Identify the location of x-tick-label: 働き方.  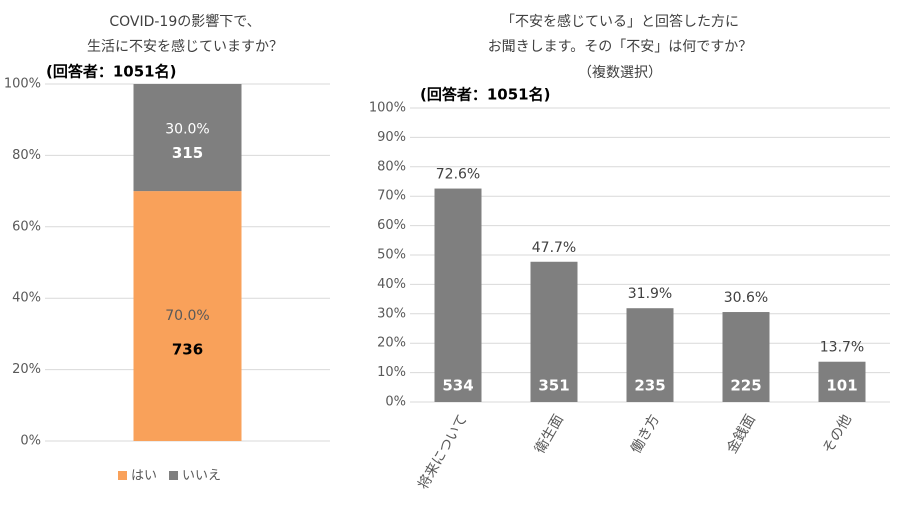
(645, 434).